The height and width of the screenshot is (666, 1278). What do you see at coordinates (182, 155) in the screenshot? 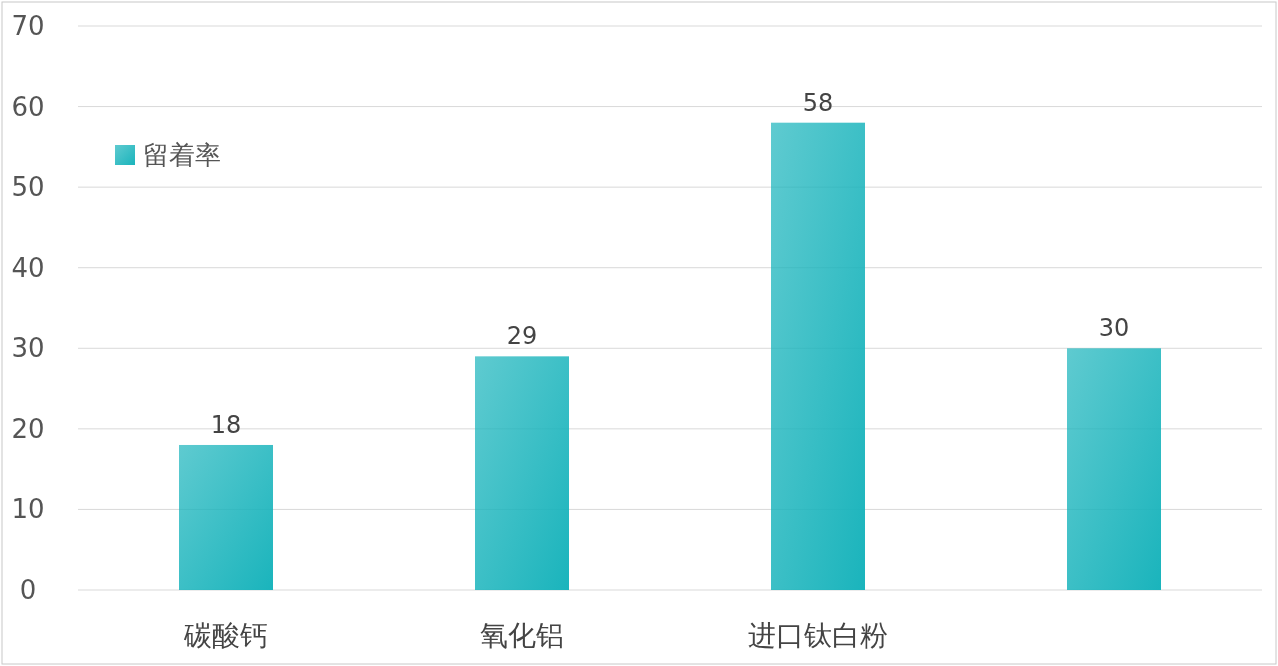
I see `legend-label: 留着率` at bounding box center [182, 155].